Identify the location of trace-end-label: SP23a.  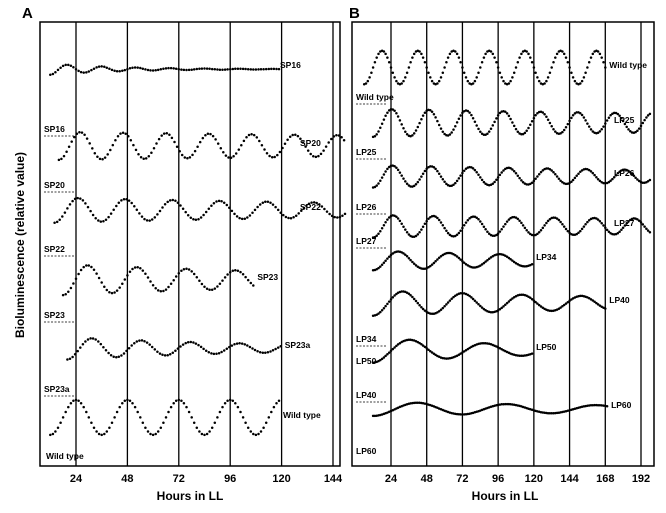
(298, 345).